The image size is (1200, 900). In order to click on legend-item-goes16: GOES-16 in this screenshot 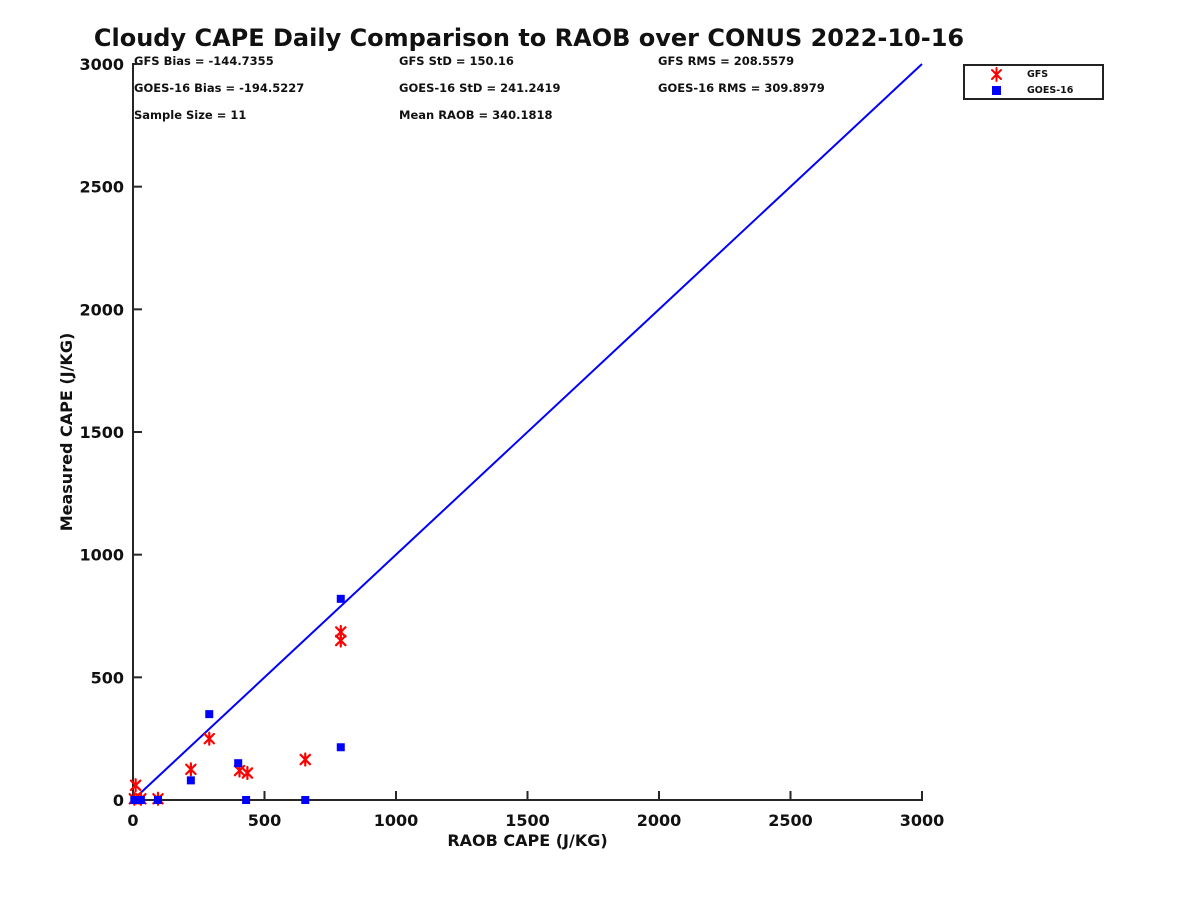, I will do `click(1033, 90)`.